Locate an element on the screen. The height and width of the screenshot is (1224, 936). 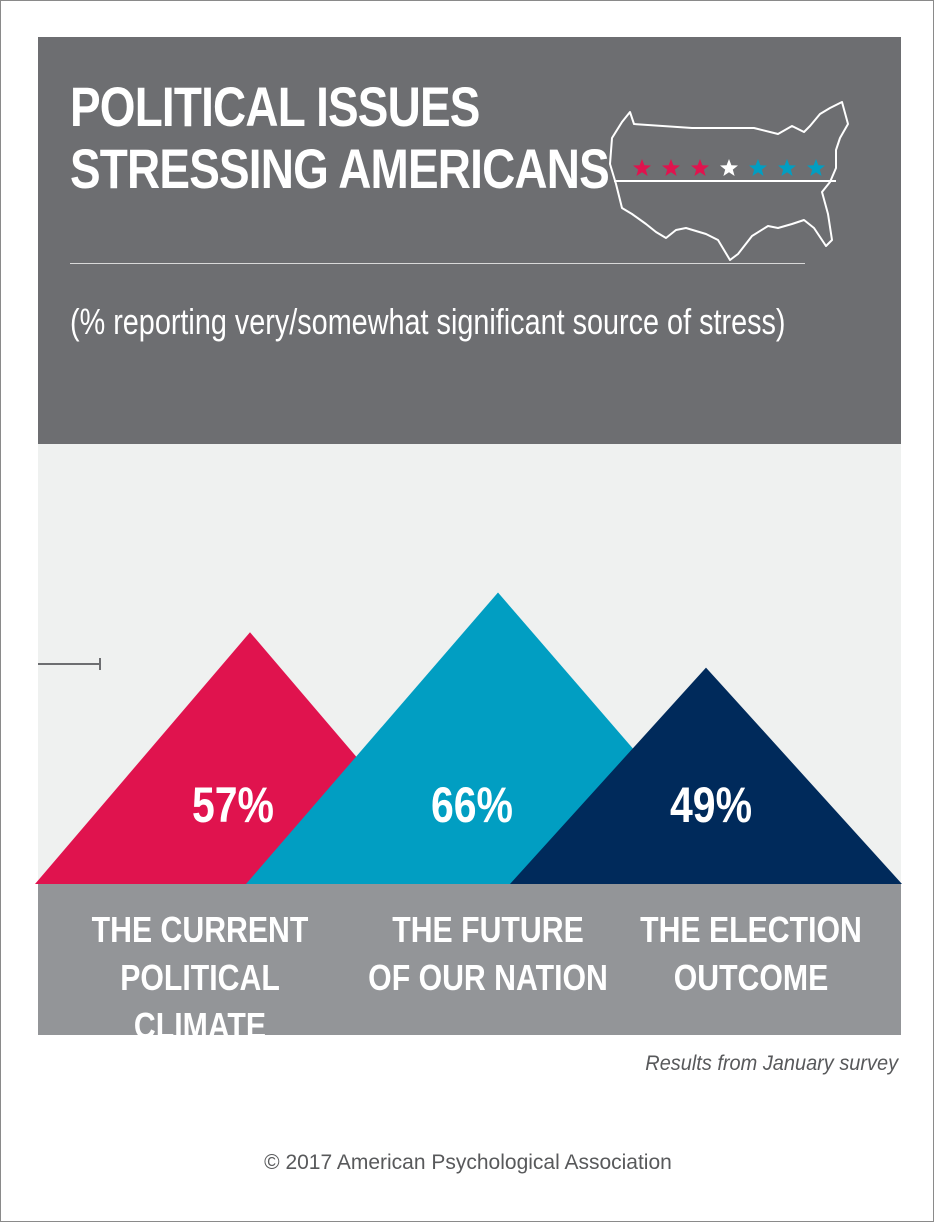
title-line-1: POLITICAL ISSUES is located at coordinates (275, 106).